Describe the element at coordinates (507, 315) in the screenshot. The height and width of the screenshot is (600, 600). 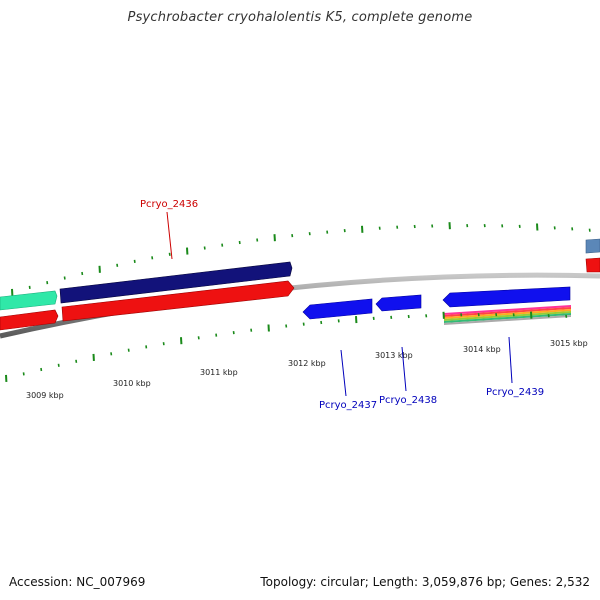
I see `feature-stack-multicolor` at that location.